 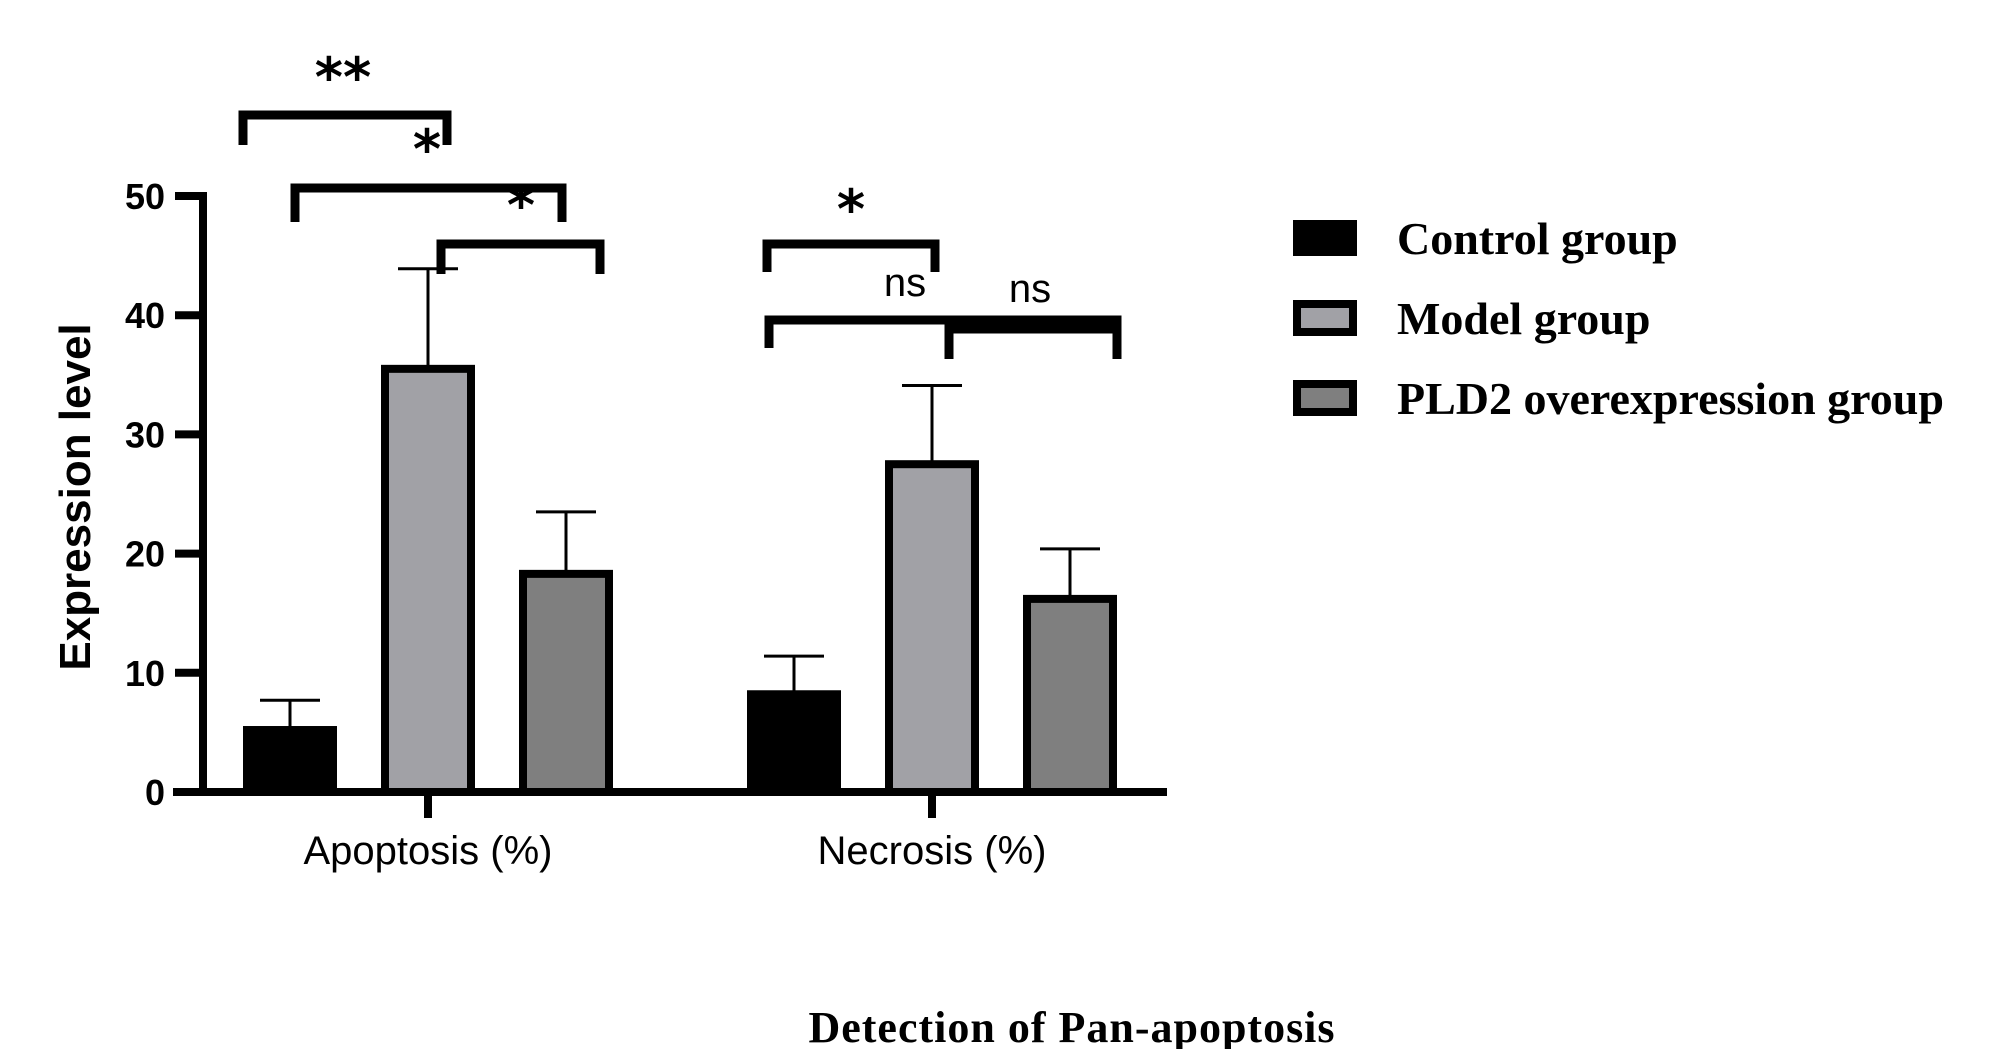 What do you see at coordinates (145, 315) in the screenshot?
I see `y-tick-label: 40` at bounding box center [145, 315].